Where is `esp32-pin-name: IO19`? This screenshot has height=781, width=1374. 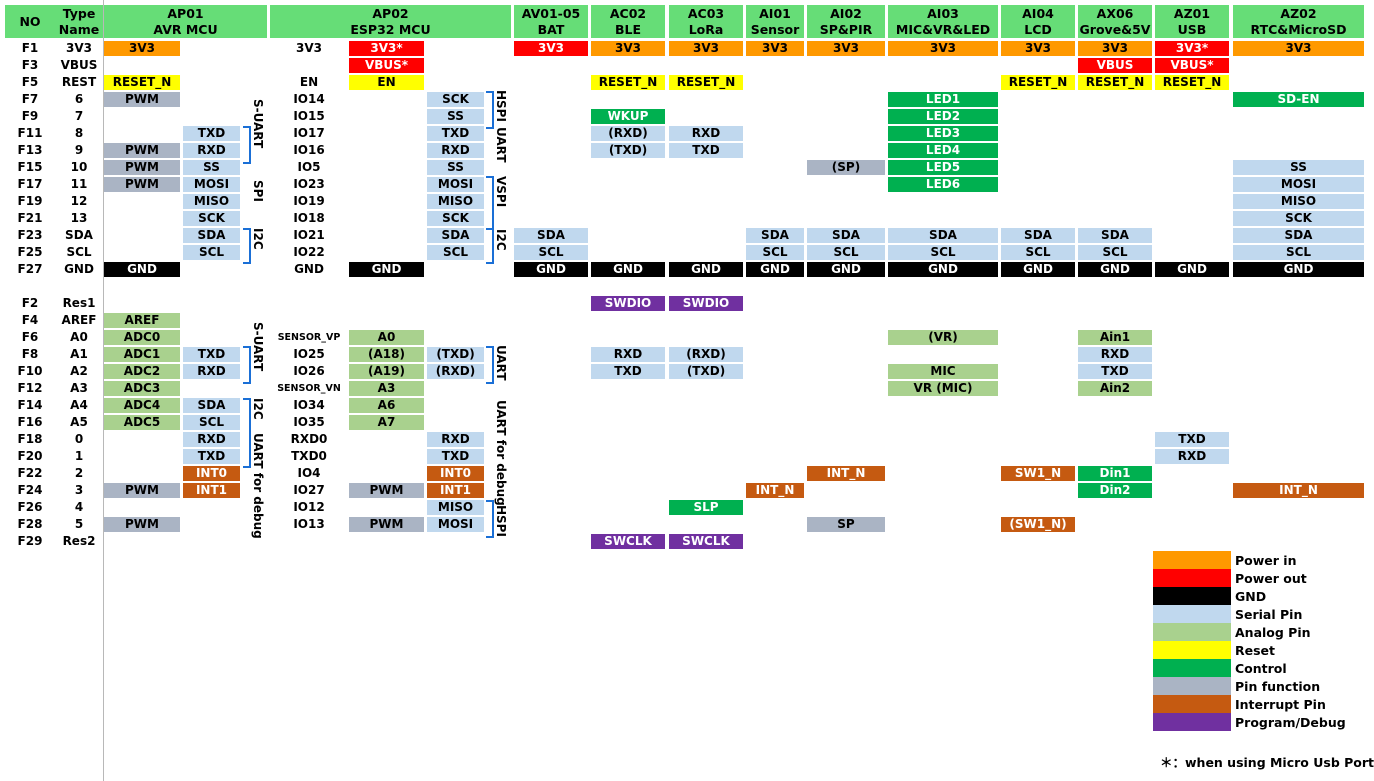
esp32-pin-name: IO19 is located at coordinates (309, 201).